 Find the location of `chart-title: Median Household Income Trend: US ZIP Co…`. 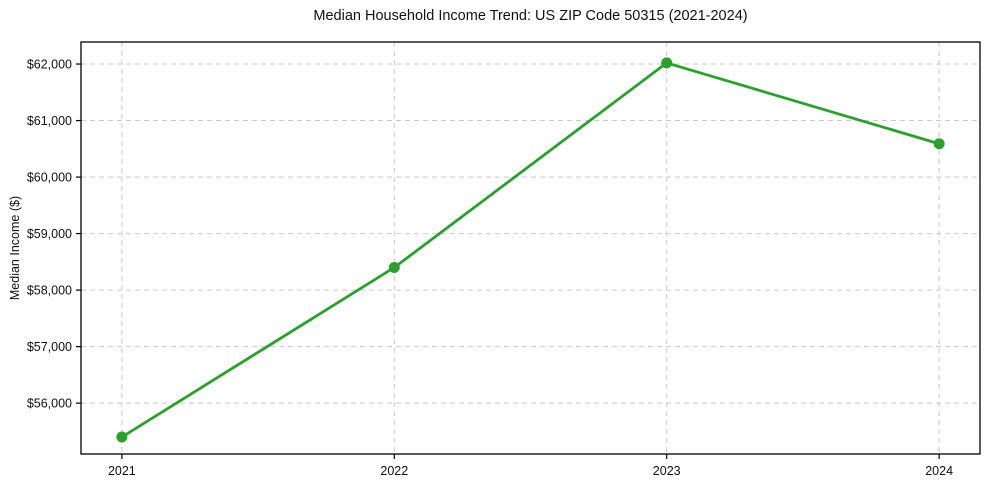

chart-title: Median Household Income Trend: US ZIP Co… is located at coordinates (530, 16).